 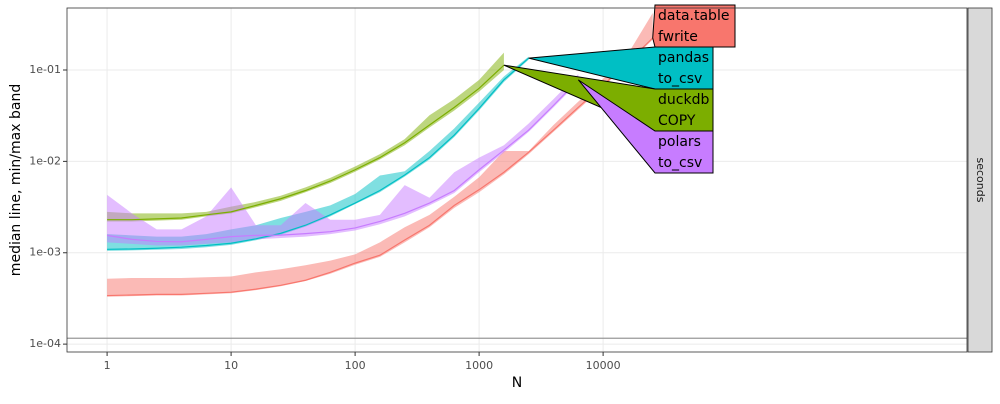 What do you see at coordinates (683, 100) in the screenshot?
I see `legend-label: duckdb` at bounding box center [683, 100].